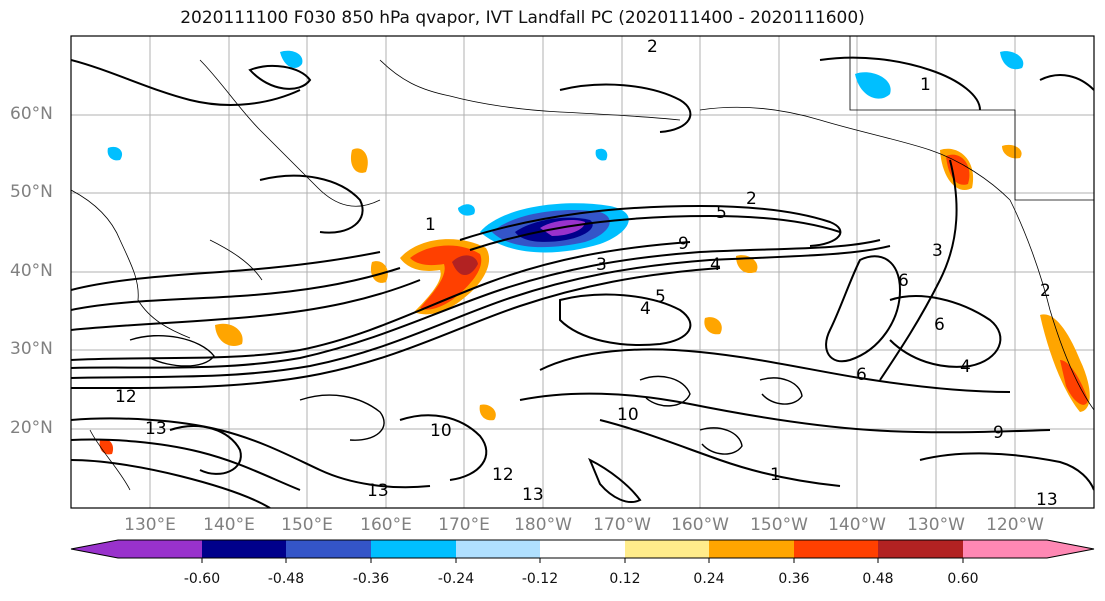 This screenshot has height=601, width=1105. I want to click on longitude-label: 130°W, so click(936, 525).